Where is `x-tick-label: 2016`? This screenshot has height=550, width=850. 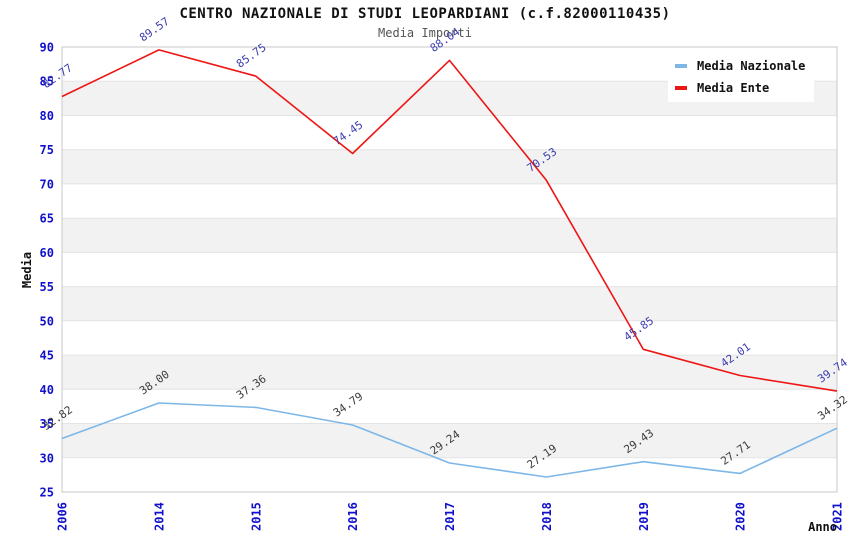 x-tick-label: 2016 is located at coordinates (353, 516).